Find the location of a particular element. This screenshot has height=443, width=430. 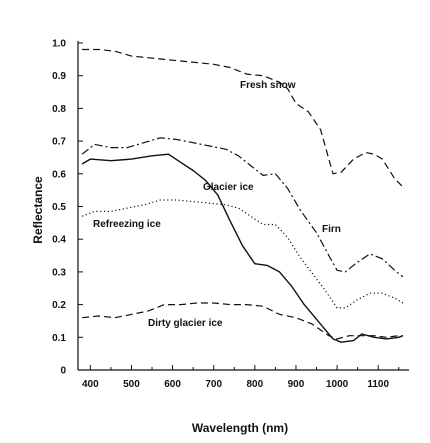

series-label-glacier-ice: Glacier ice is located at coordinates (228, 187).